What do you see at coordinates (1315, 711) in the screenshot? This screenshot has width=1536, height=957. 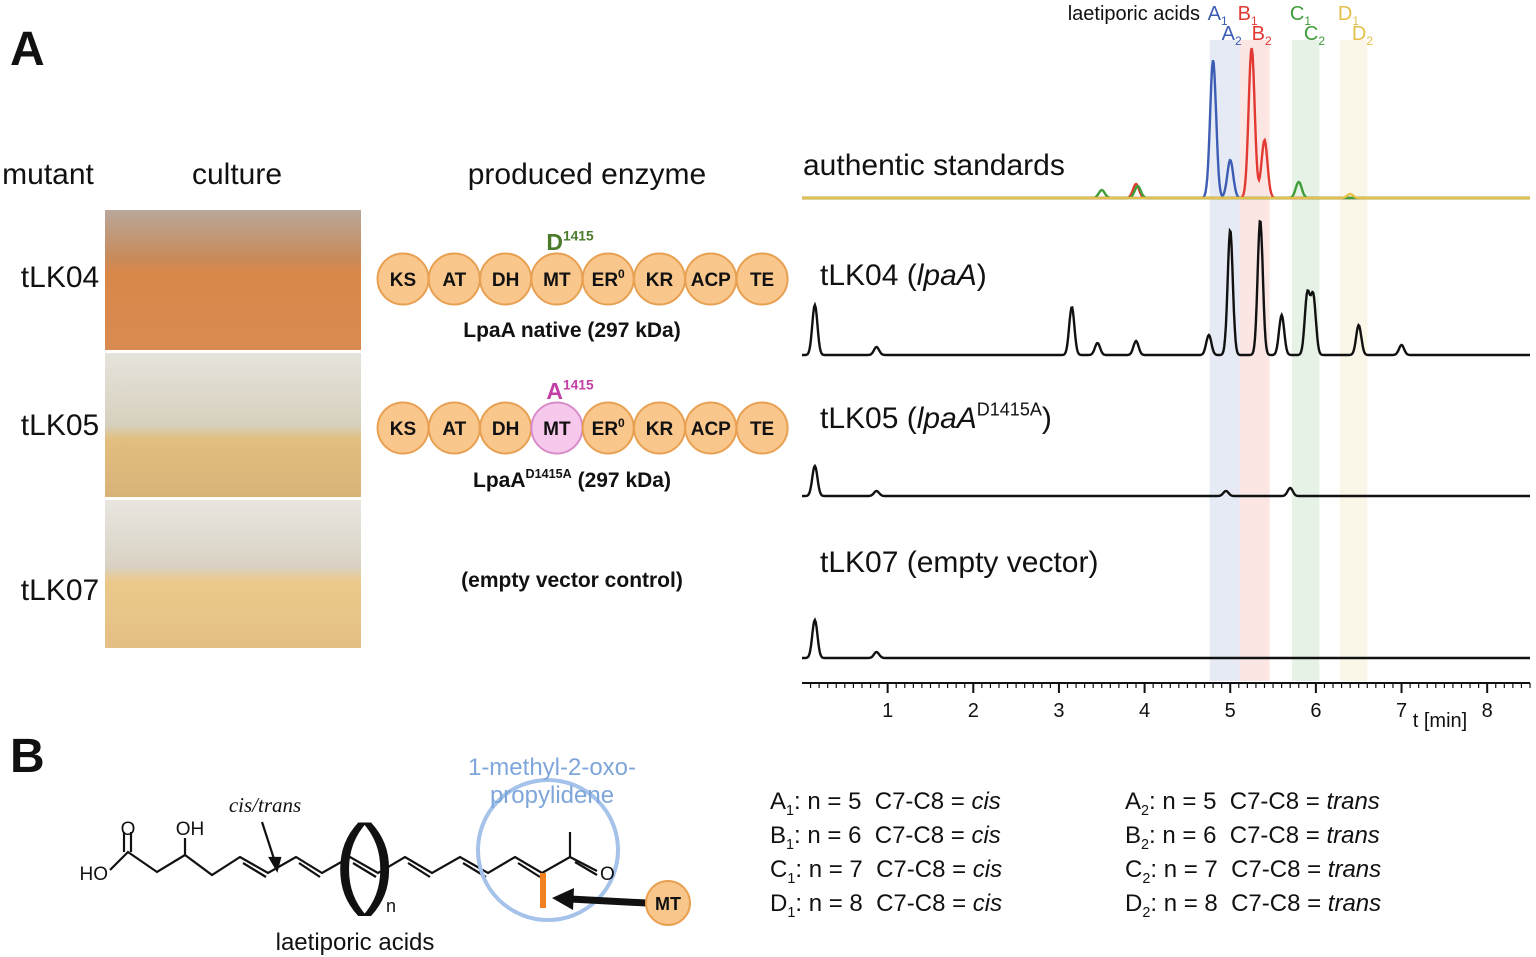 I see `x-tick-label: 6` at bounding box center [1315, 711].